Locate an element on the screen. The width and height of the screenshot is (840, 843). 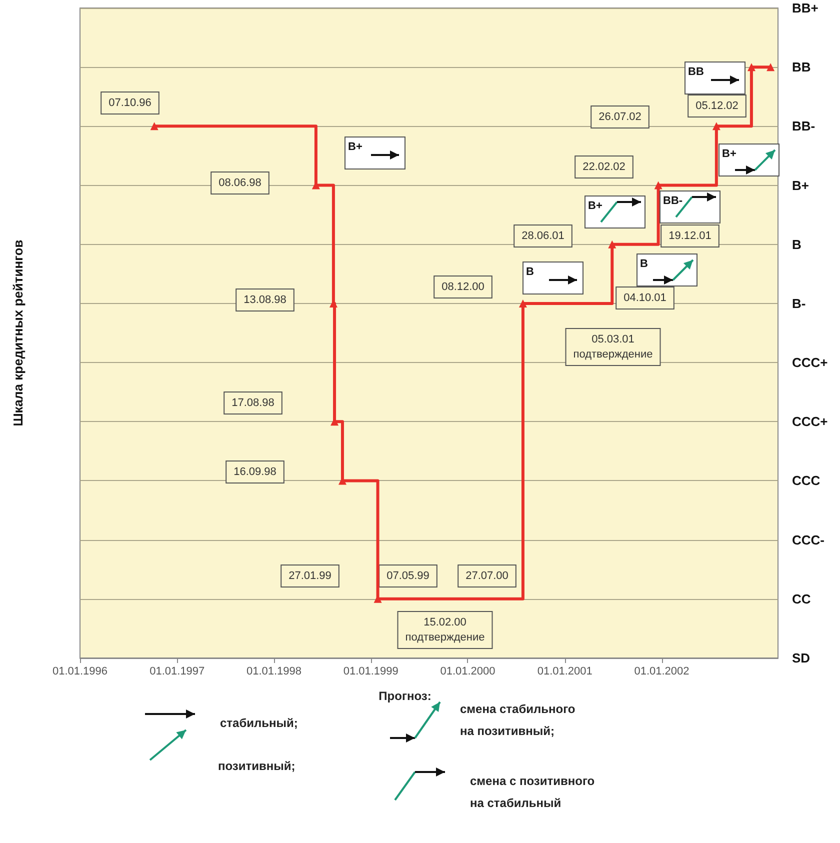
x-tick-label: 01.01.2000 is located at coordinates (468, 672).